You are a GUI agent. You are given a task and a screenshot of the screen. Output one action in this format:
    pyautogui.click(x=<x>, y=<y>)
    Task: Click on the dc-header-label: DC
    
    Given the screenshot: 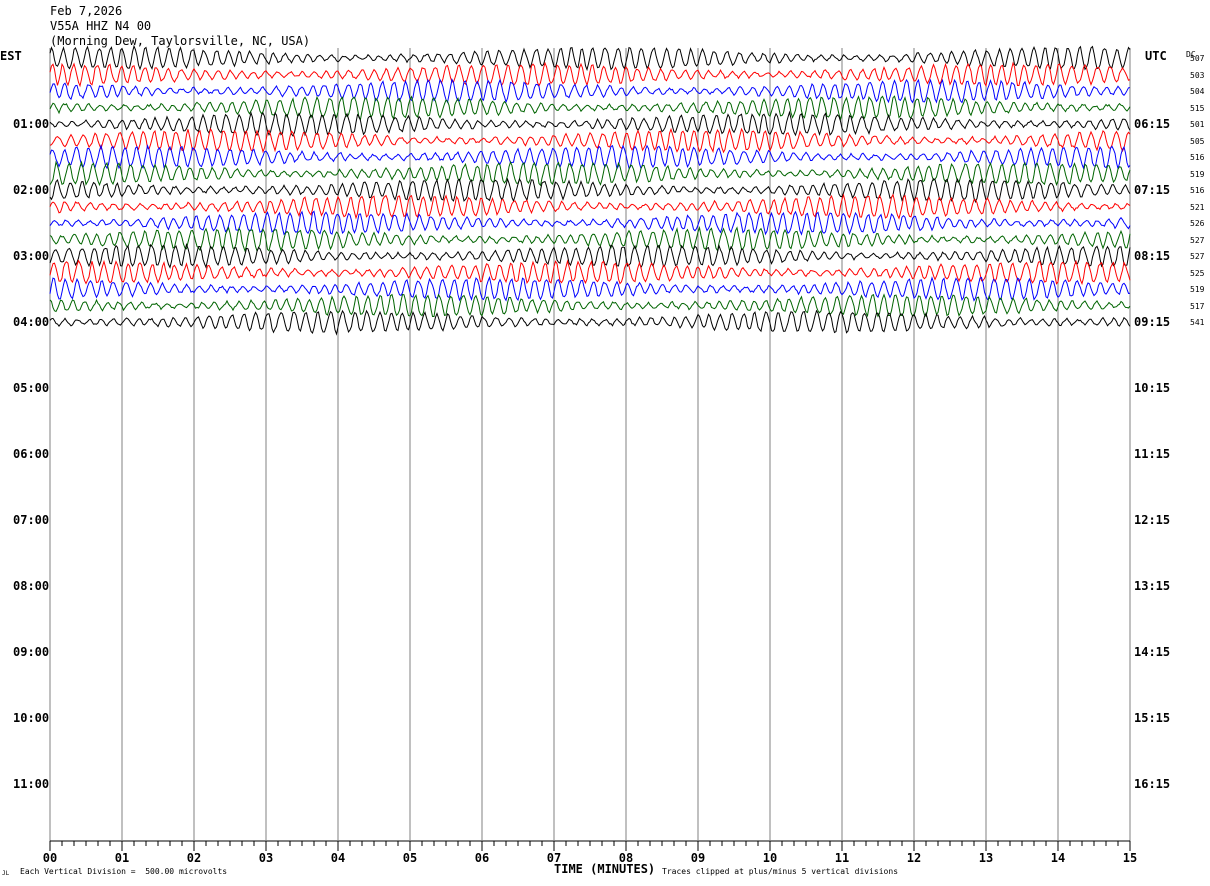 What is the action you would take?
    pyautogui.click(x=1191, y=54)
    